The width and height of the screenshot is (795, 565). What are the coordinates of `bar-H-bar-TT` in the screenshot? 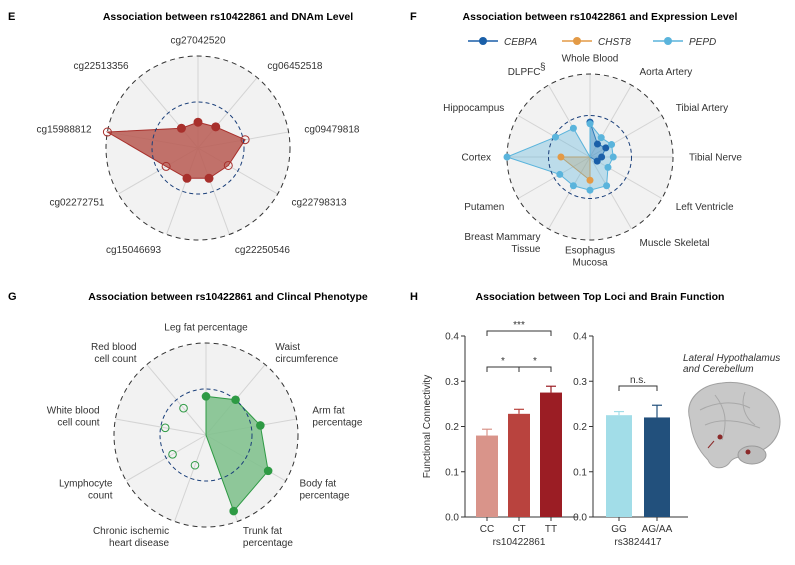 It's located at (551, 454).